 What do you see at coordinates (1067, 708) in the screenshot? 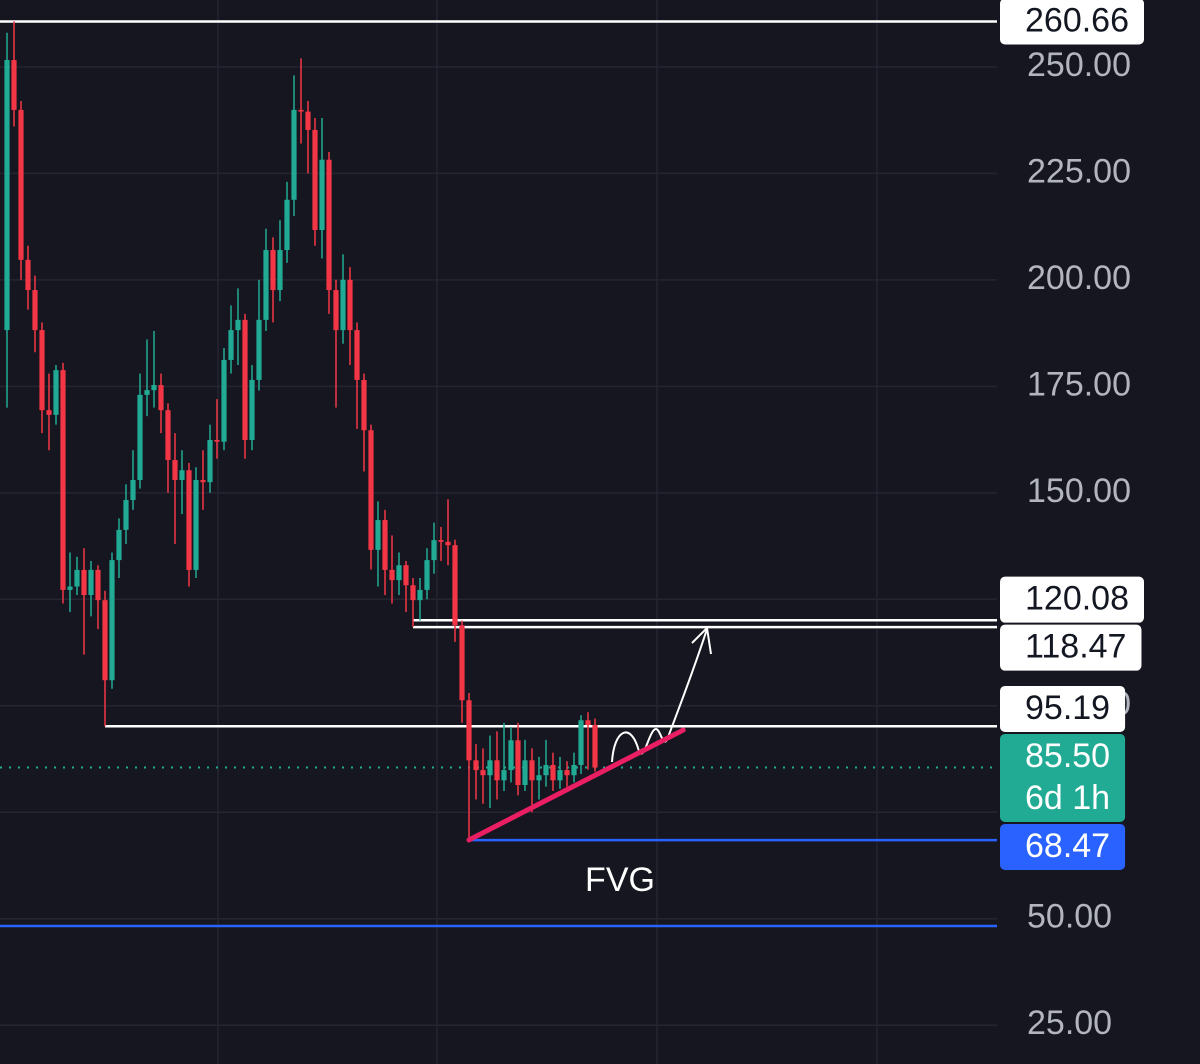
I see `price-badge-label: 95.19` at bounding box center [1067, 708].